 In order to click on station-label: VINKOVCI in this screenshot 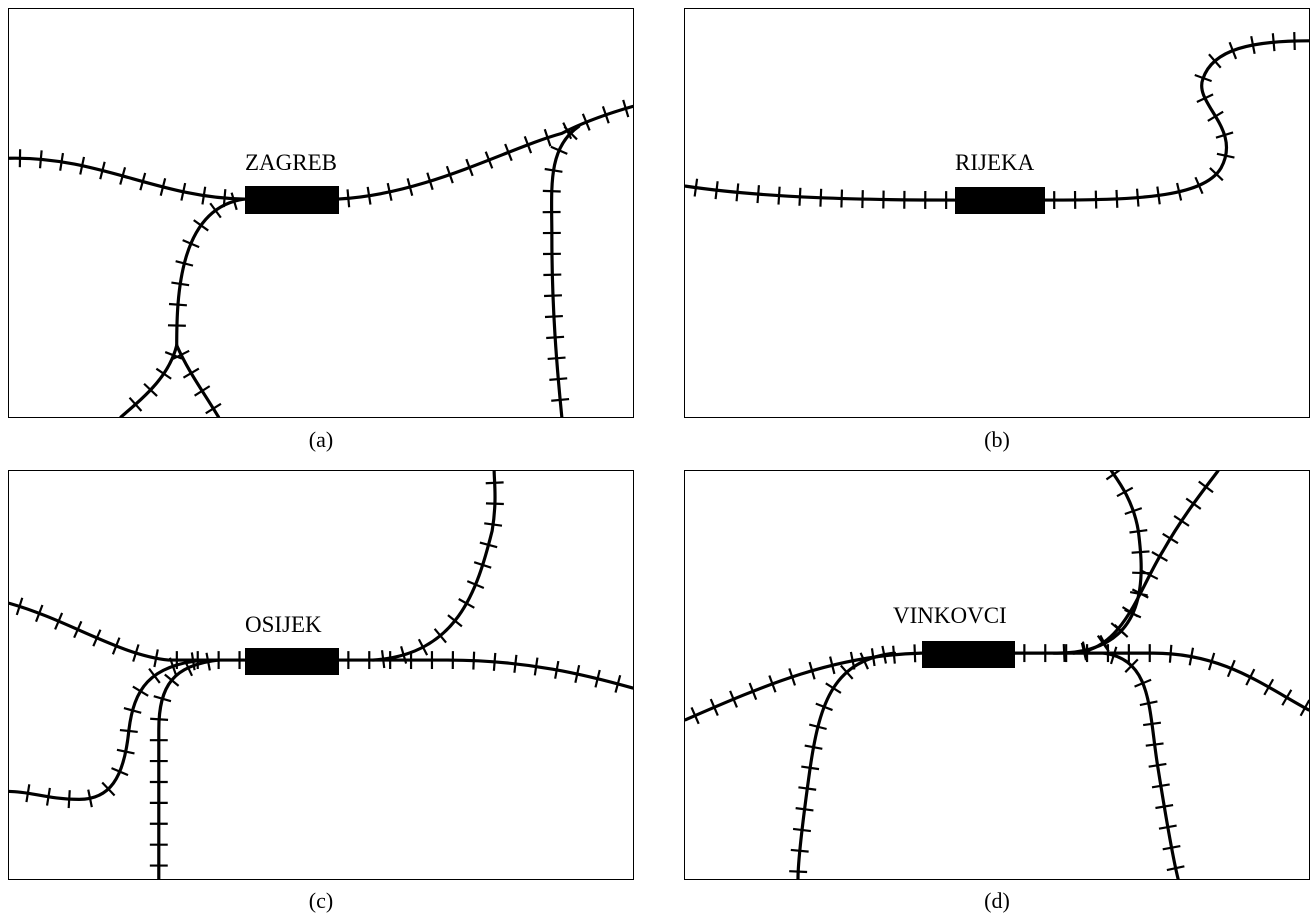, I will do `click(950, 615)`.